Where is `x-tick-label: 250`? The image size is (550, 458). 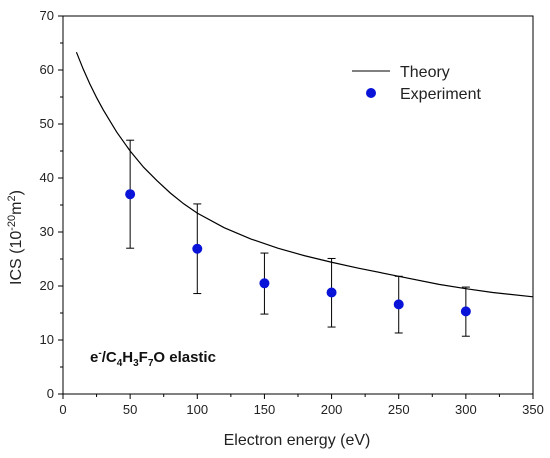 x-tick-label: 250 is located at coordinates (399, 409).